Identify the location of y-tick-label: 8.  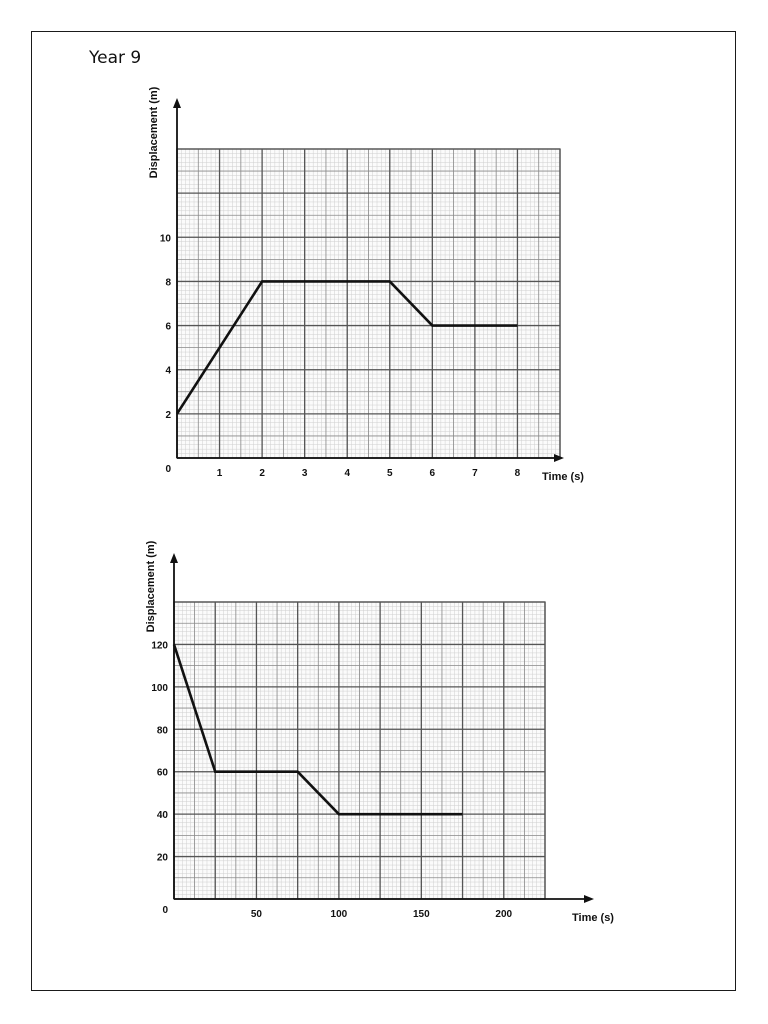
(168, 282).